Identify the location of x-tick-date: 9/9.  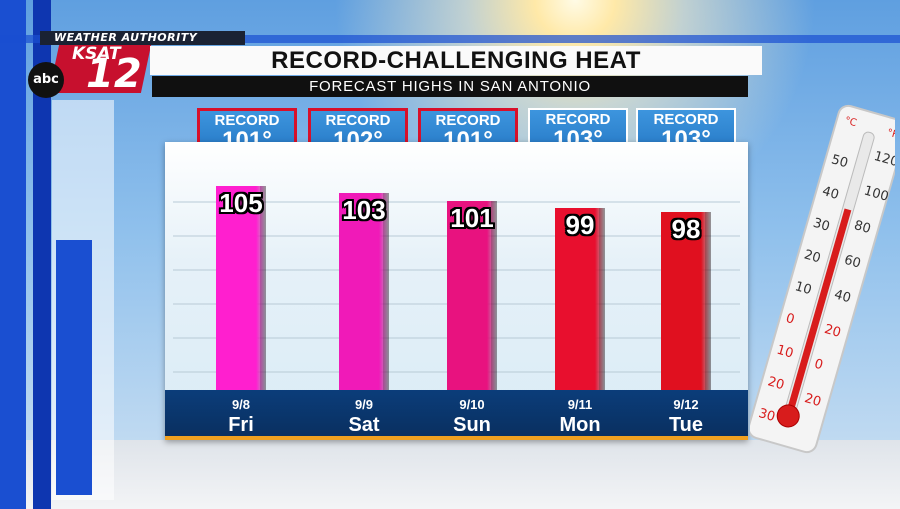
(364, 404).